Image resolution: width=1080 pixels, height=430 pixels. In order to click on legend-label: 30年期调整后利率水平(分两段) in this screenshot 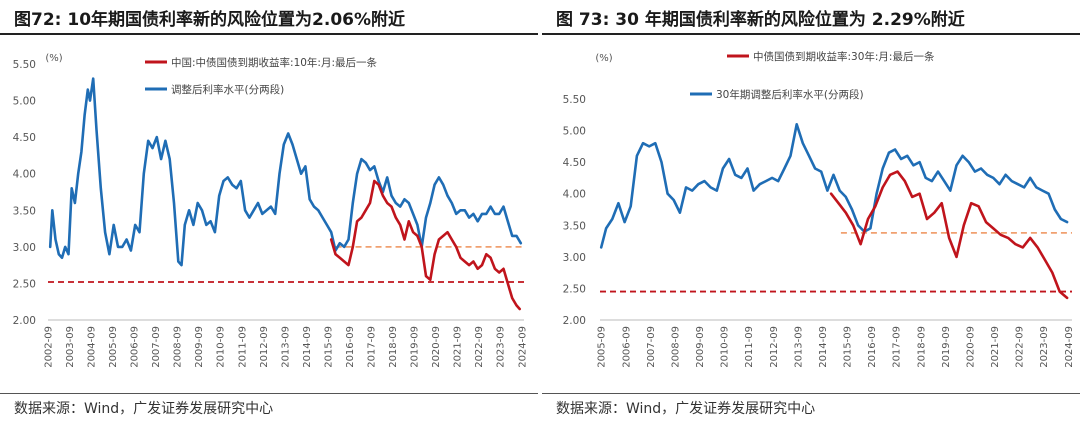, I will do `click(790, 94)`.